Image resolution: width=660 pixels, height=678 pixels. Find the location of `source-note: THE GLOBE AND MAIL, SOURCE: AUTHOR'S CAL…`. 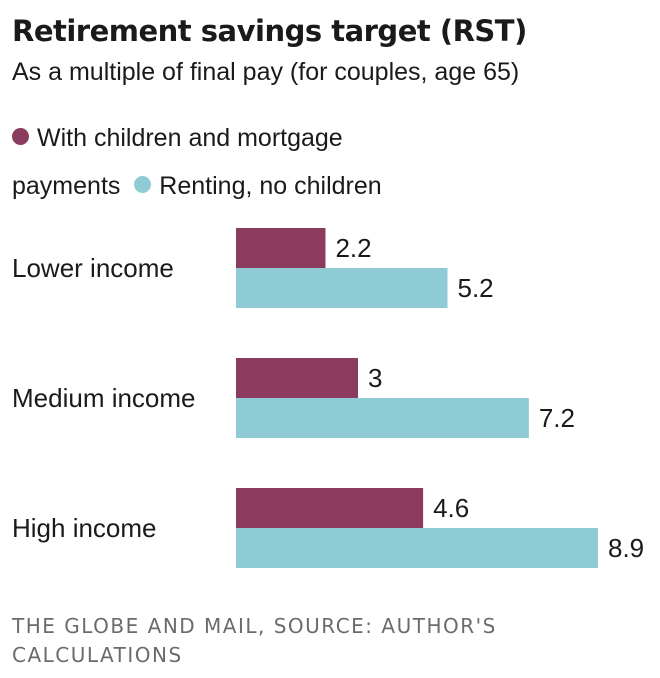

source-note: THE GLOBE AND MAIL, SOURCE: AUTHOR'S CAL… is located at coordinates (254, 640).